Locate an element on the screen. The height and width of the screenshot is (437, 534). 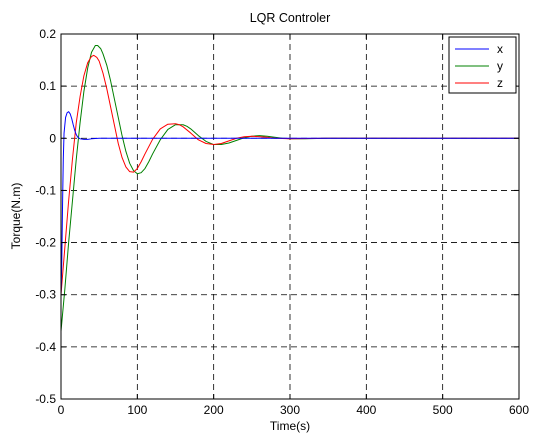
y-tick-label: 0.1 is located at coordinates (47, 86).